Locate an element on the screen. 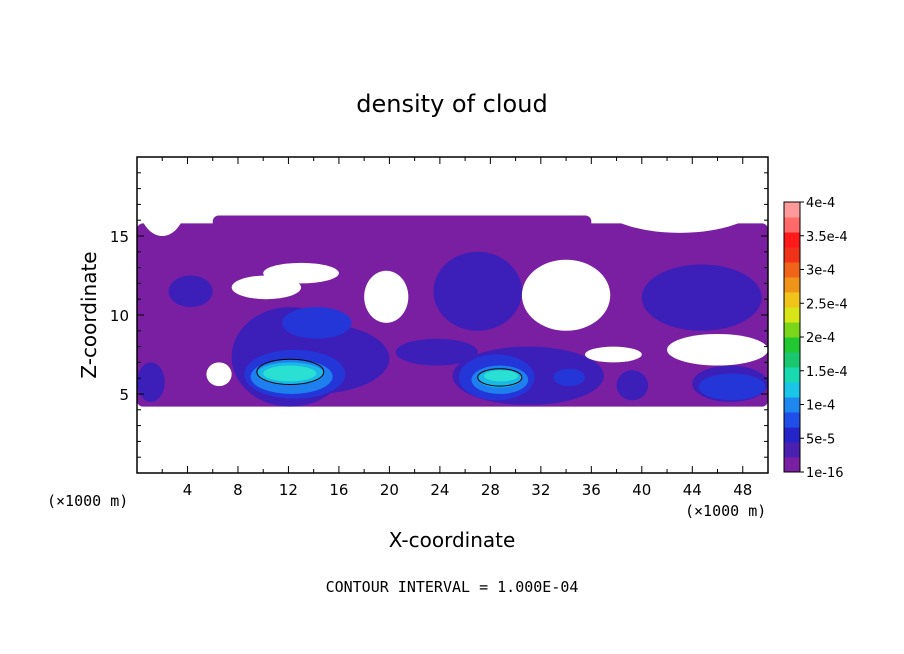 The height and width of the screenshot is (654, 904). x-tick-label: 48 is located at coordinates (742, 490).